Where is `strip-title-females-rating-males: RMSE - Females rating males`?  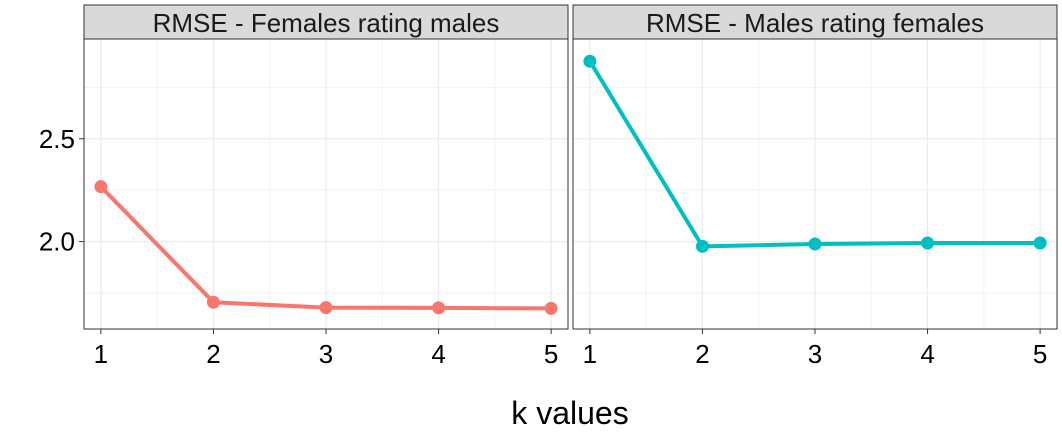 strip-title-females-rating-males: RMSE - Females rating males is located at coordinates (326, 23).